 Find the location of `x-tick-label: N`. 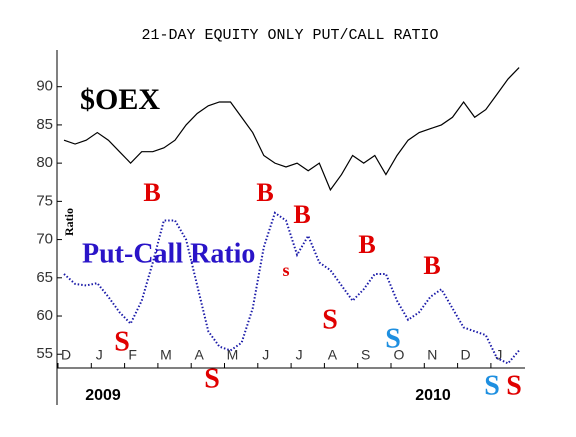

x-tick-label: N is located at coordinates (432, 355).